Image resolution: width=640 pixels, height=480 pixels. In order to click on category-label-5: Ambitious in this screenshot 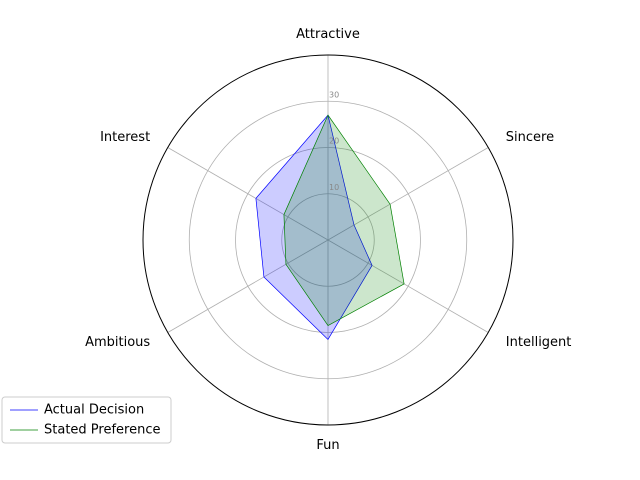, I will do `click(117, 342)`.